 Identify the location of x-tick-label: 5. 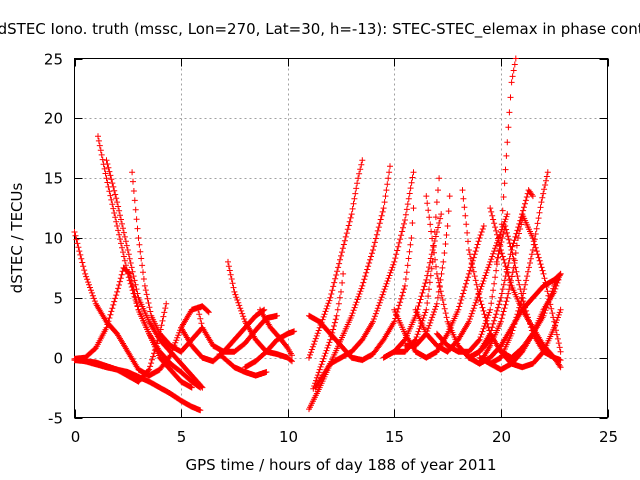
(182, 437).